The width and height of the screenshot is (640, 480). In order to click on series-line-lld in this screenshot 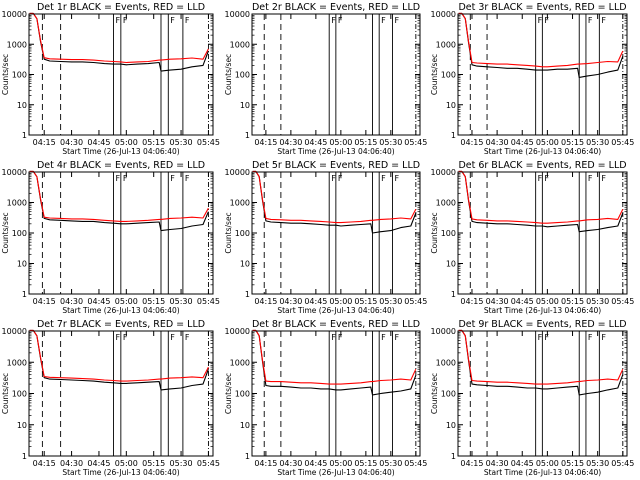, I will do `click(541, 357)`.